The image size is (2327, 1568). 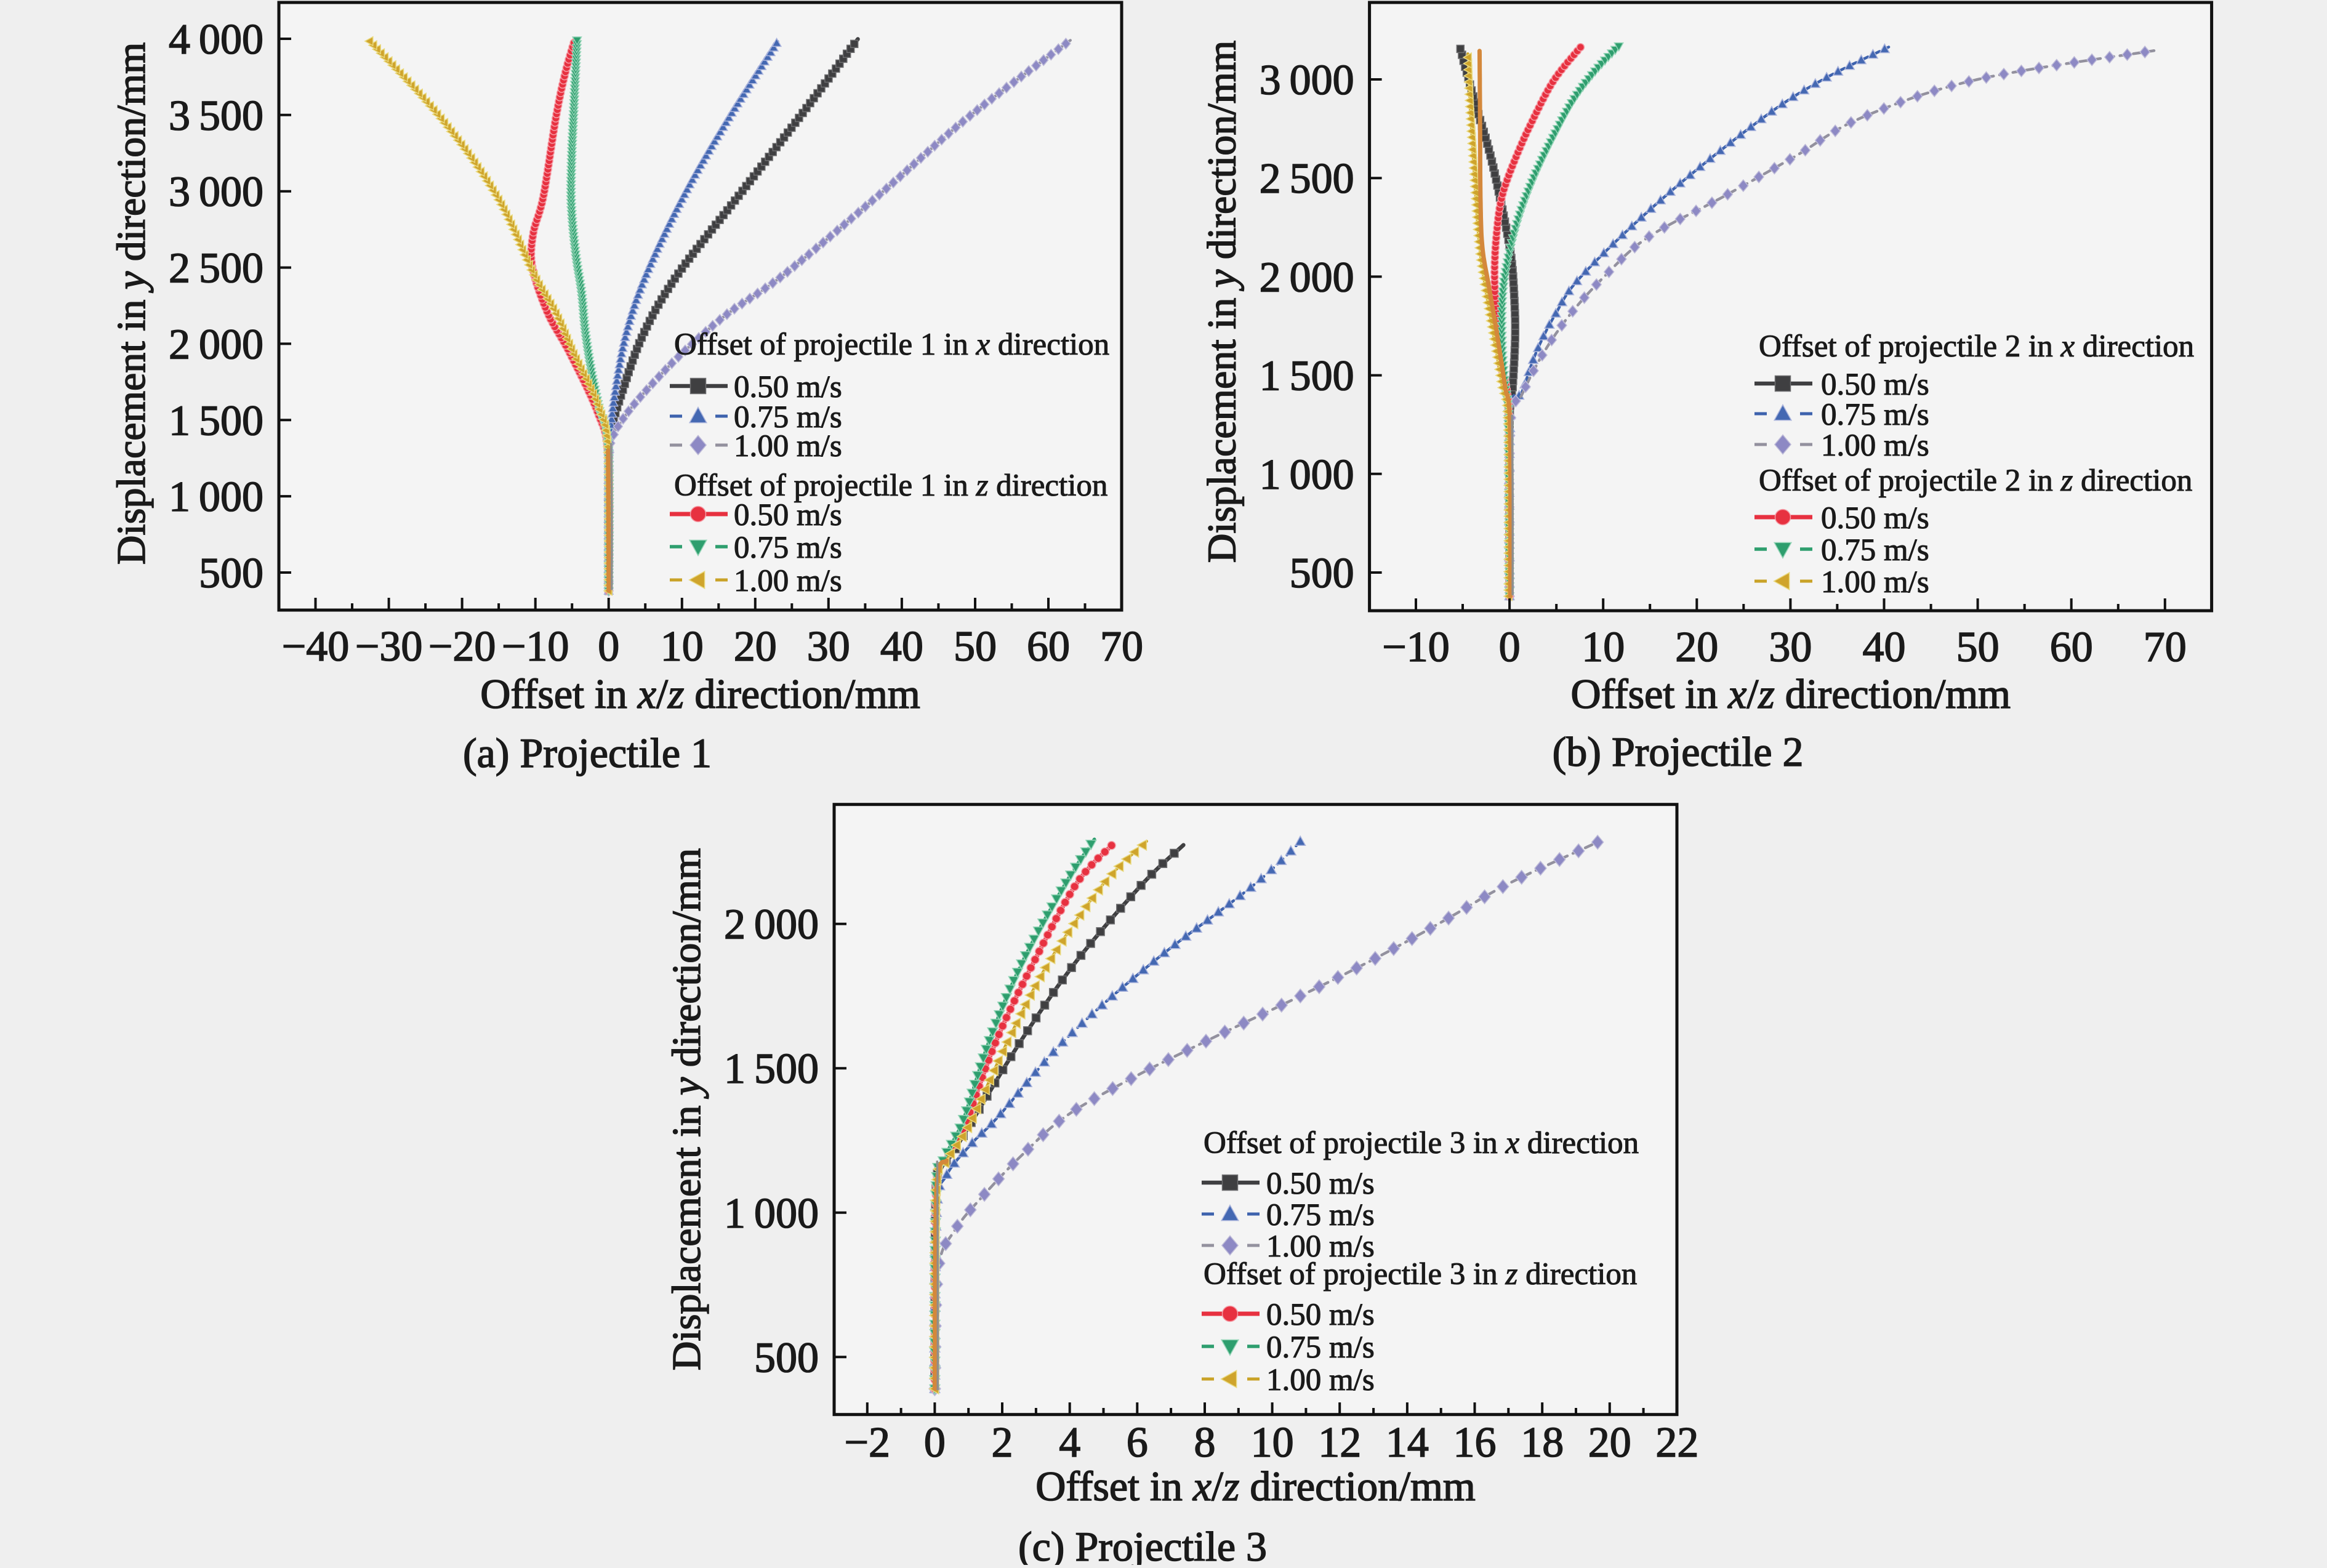 I want to click on svg-text: 6, so click(x=1137, y=1442).